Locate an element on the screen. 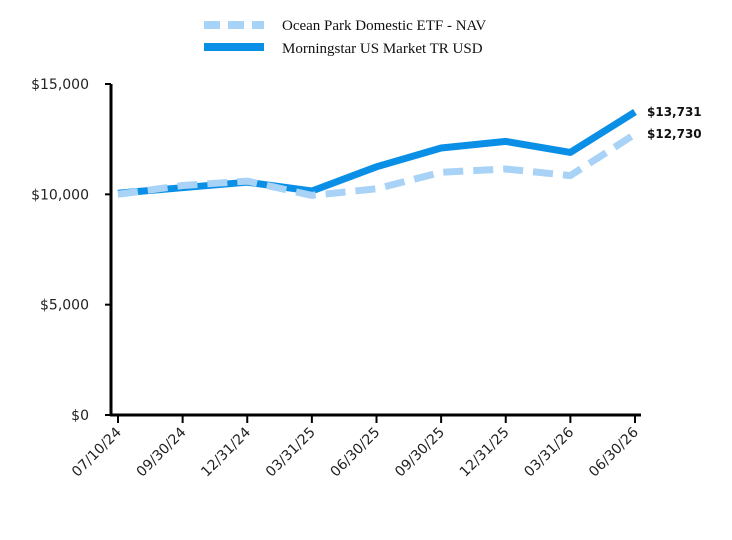 Image resolution: width=732 pixels, height=540 pixels. series-layer is located at coordinates (377, 154).